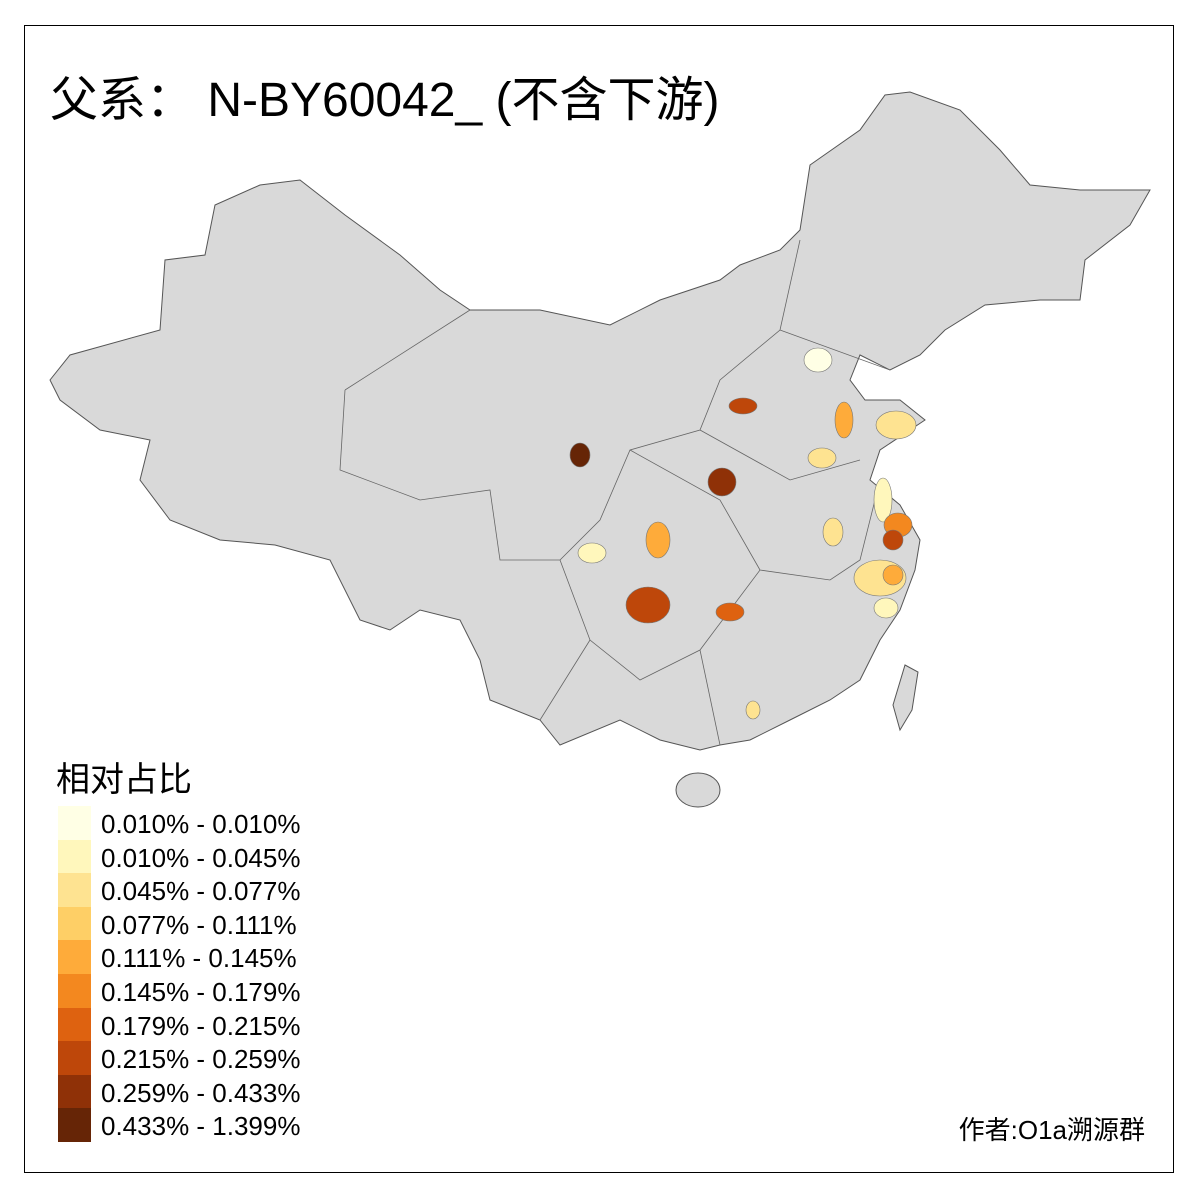 The width and height of the screenshot is (1200, 1200). Describe the element at coordinates (124, 780) in the screenshot. I see `legend-title: 相对占比` at that location.